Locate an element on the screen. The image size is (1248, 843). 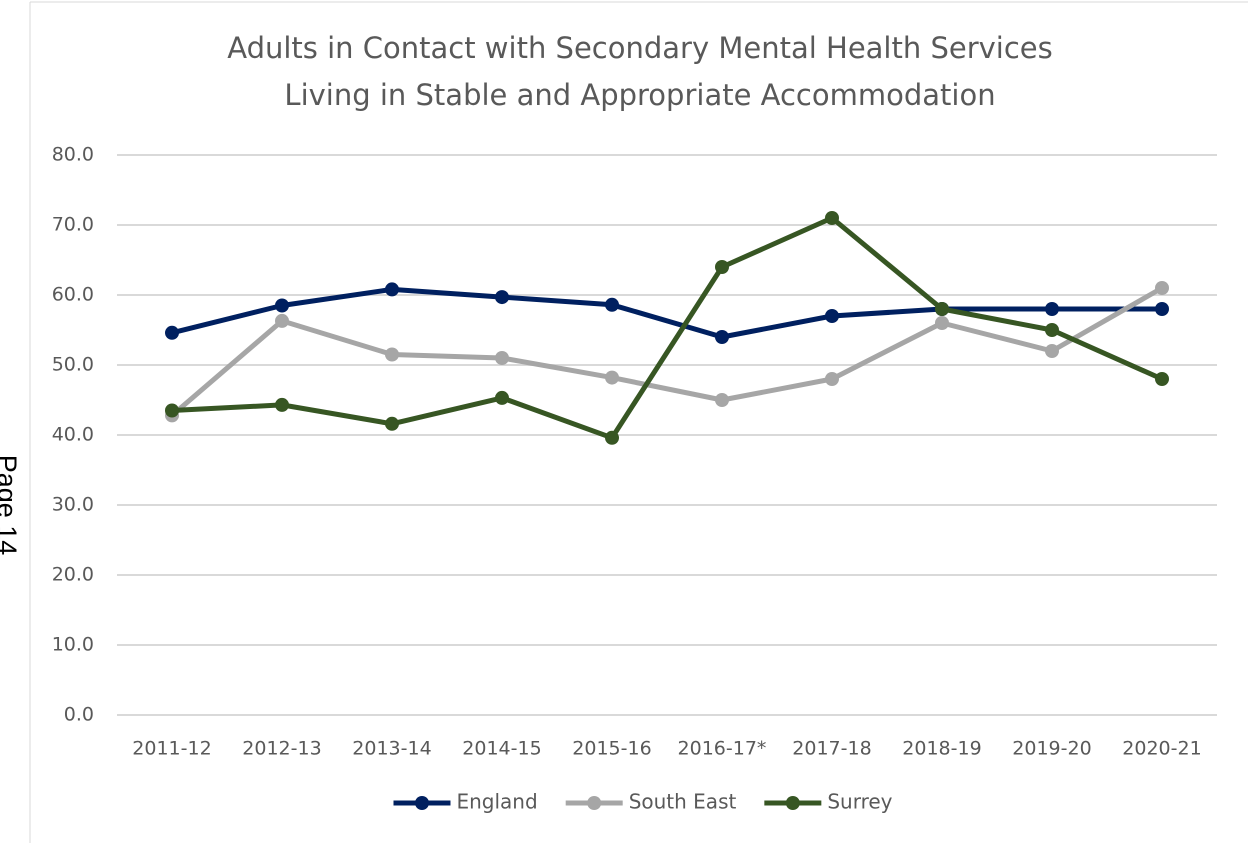
y-tick-label: 50.0 is located at coordinates (73, 365).